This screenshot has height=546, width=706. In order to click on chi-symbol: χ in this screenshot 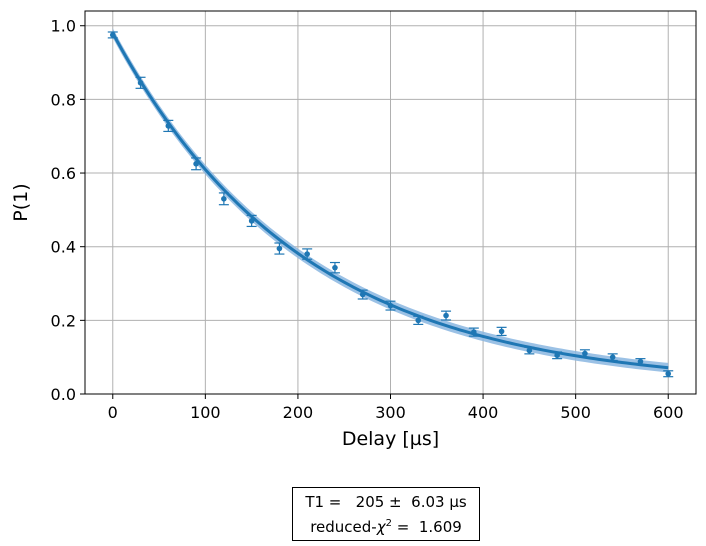, I will do `click(381, 526)`.